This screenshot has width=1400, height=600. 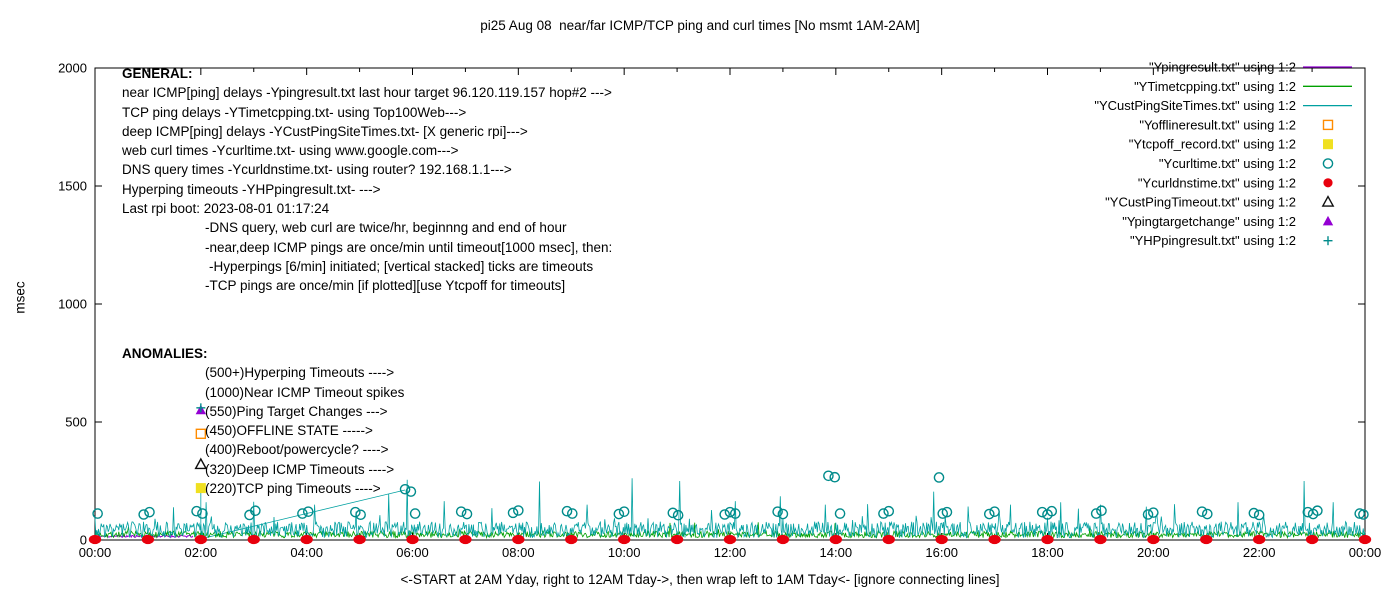 What do you see at coordinates (201, 552) in the screenshot?
I see `x-tick-label: 02:00` at bounding box center [201, 552].